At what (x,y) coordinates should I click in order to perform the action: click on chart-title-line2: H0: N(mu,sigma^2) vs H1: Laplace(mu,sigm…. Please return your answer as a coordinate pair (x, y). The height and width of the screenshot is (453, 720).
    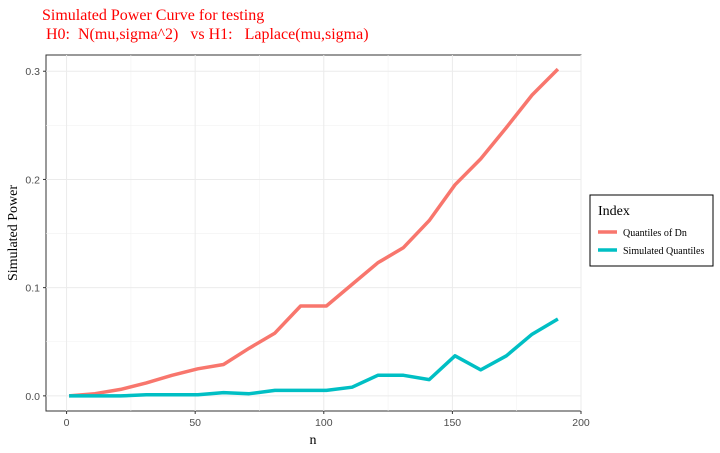
    Looking at the image, I should click on (205, 34).